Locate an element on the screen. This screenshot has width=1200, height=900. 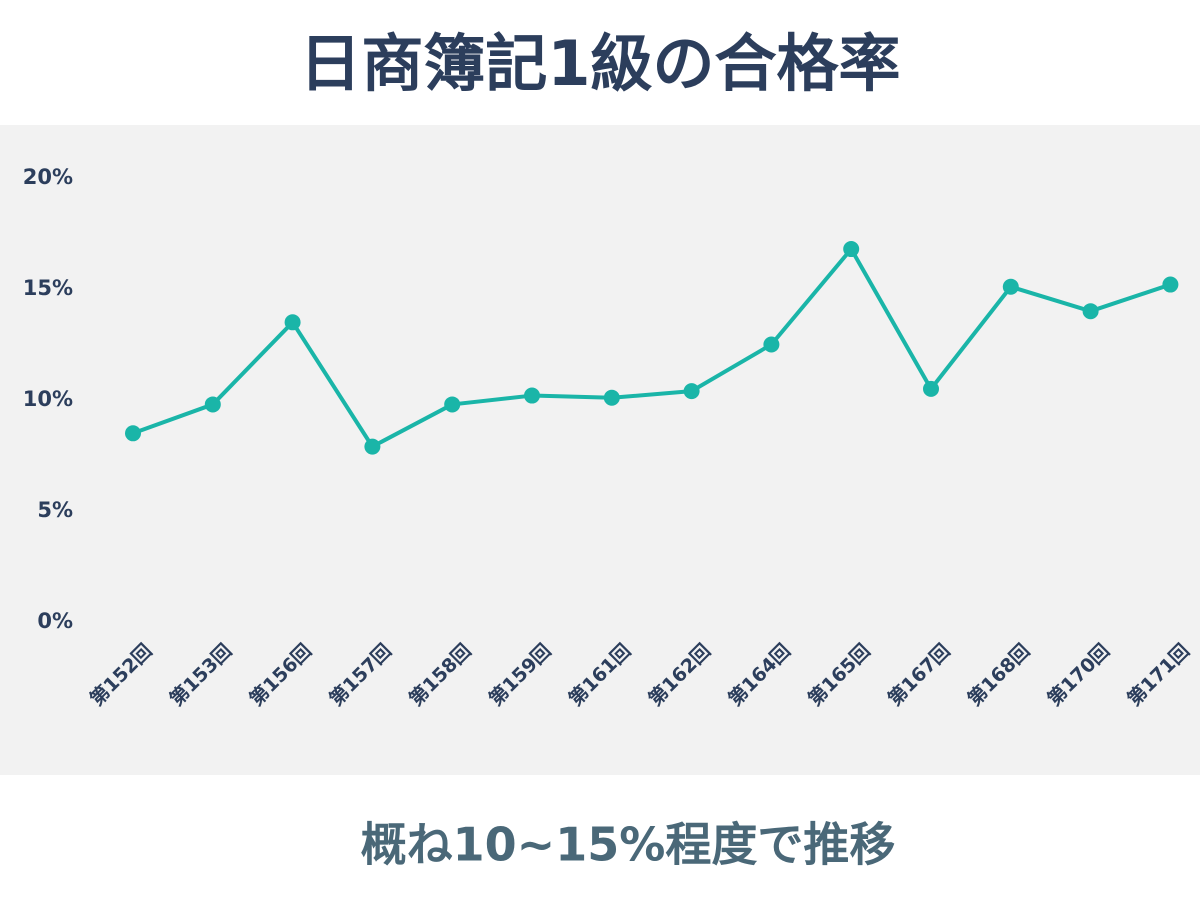
y-tick-label: 10% is located at coordinates (48, 399).